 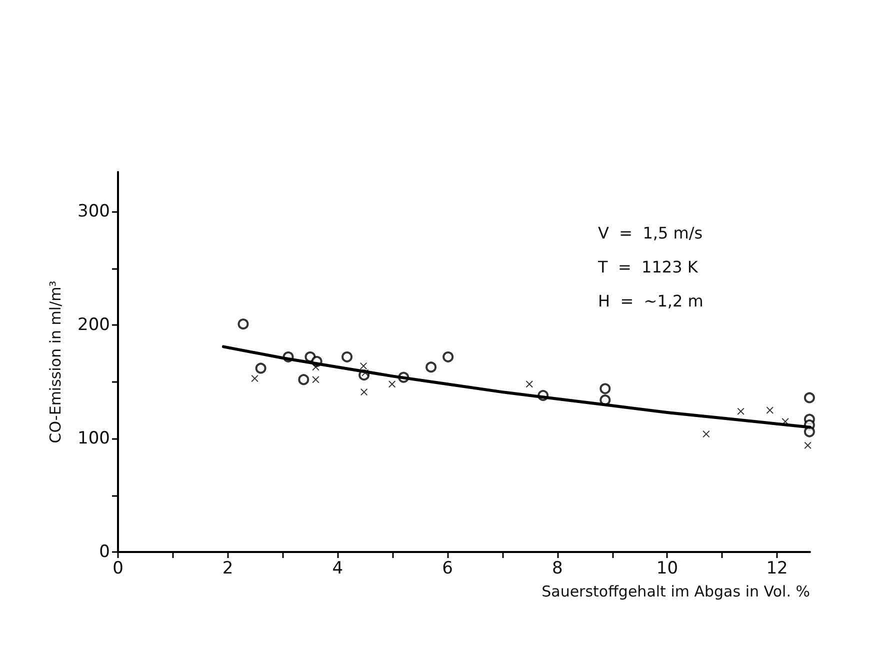 I want to click on x-tick-label: 6, so click(x=447, y=568).